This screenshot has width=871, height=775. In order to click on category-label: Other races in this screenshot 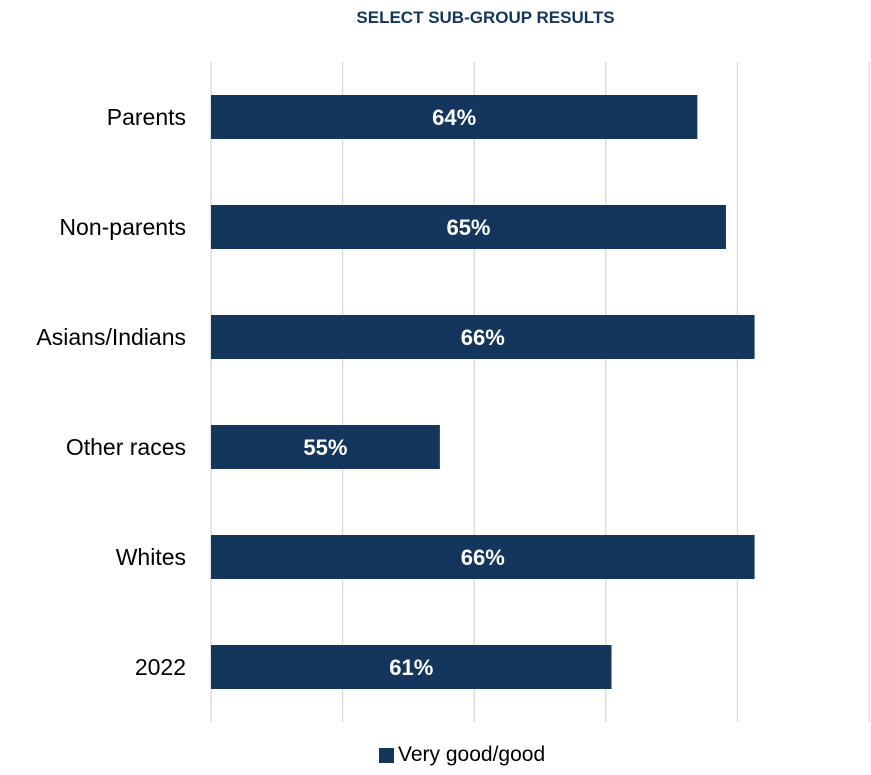, I will do `click(126, 447)`.